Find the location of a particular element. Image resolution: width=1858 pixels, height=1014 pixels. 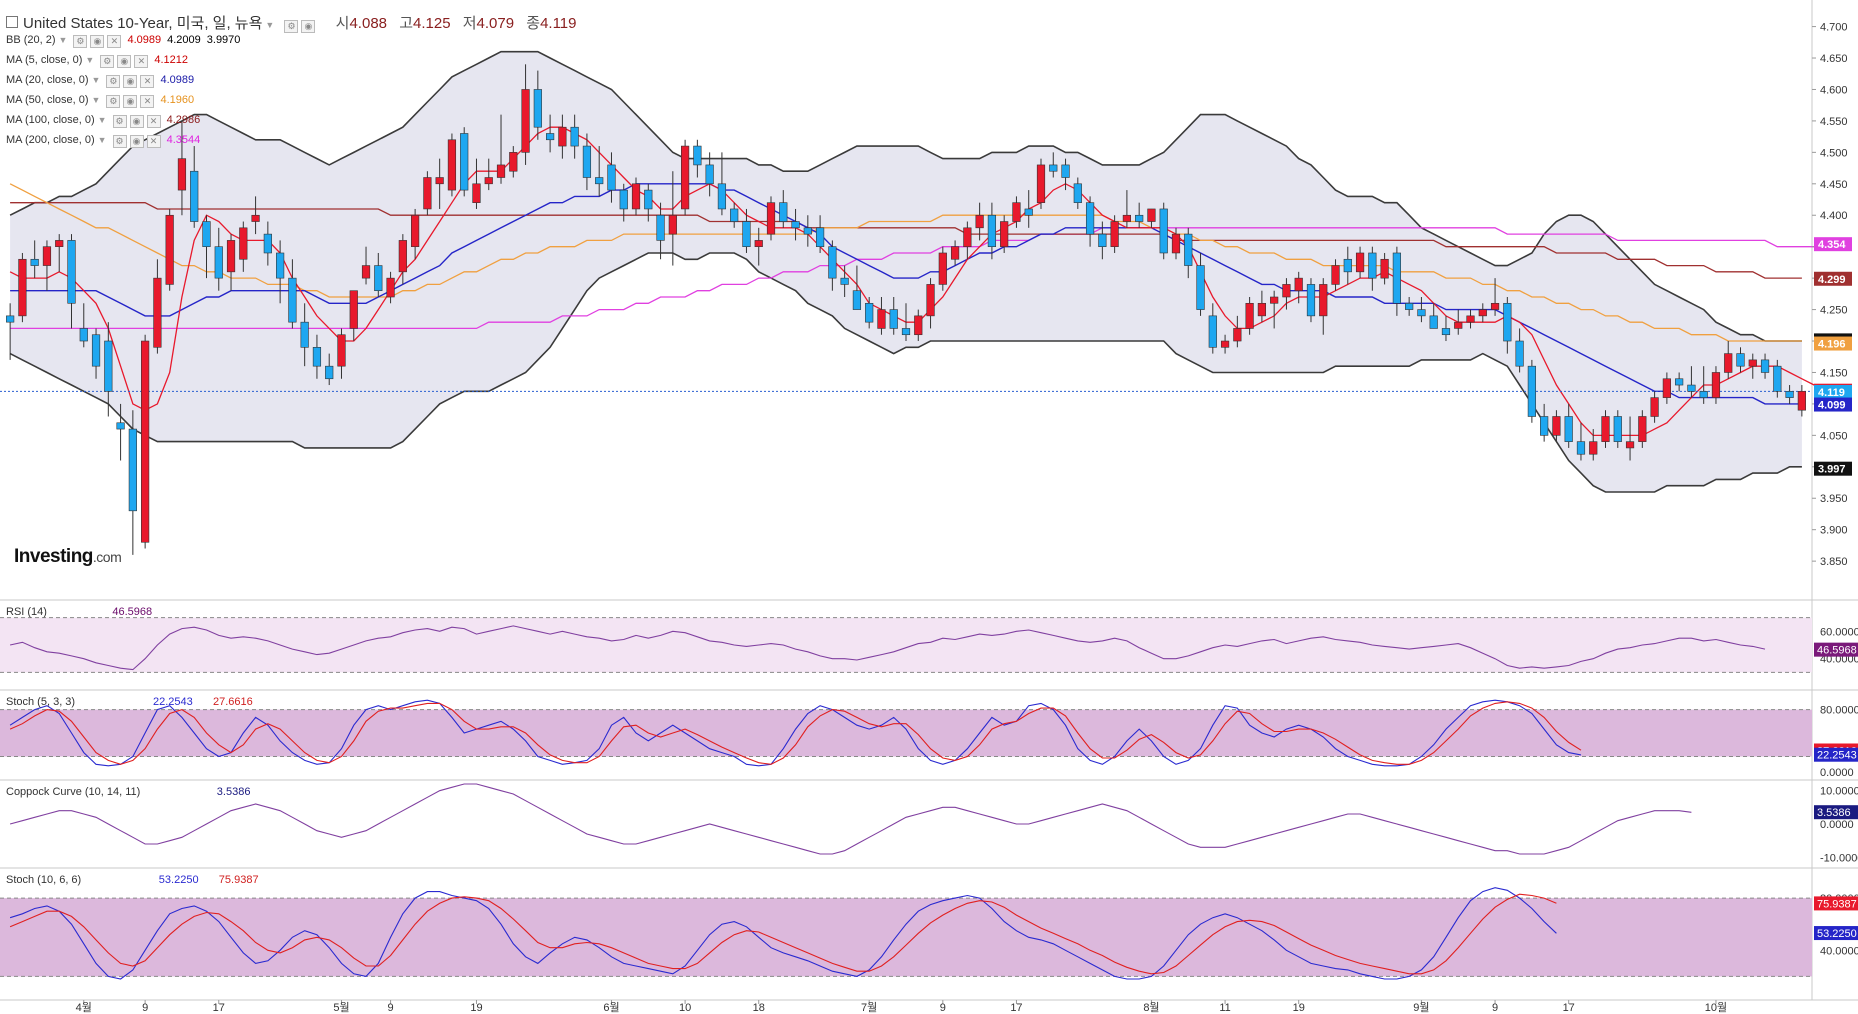

indicator-legend-row: MA (50, close, 0) ▼ ⚙ ◉ ✕ 4.1960 is located at coordinates (100, 101).